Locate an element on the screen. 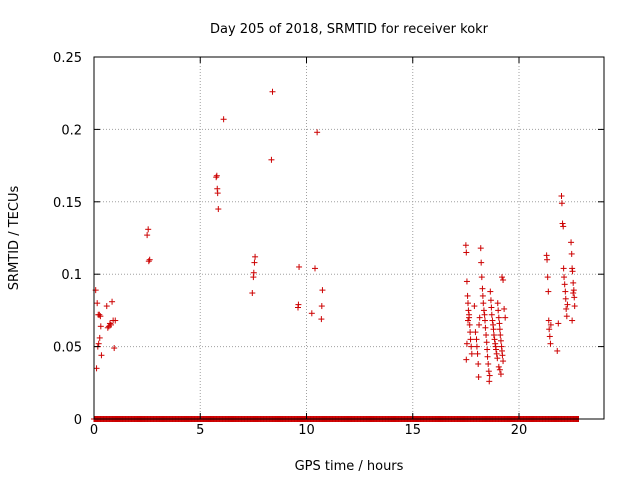 The height and width of the screenshot is (480, 640). x-tick-label: 15 is located at coordinates (412, 430).